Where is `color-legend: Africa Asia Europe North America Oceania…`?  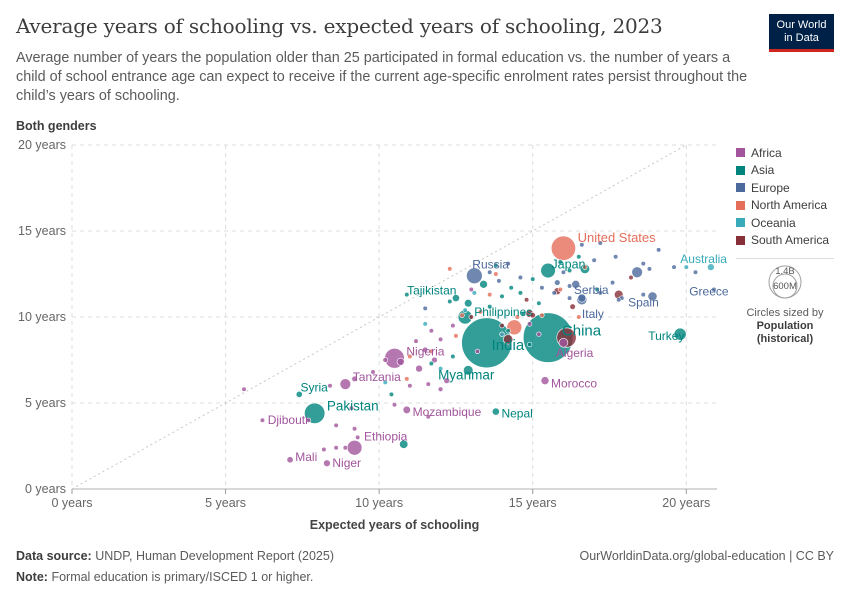 color-legend: Africa Asia Europe North America Oceania… is located at coordinates (782, 196).